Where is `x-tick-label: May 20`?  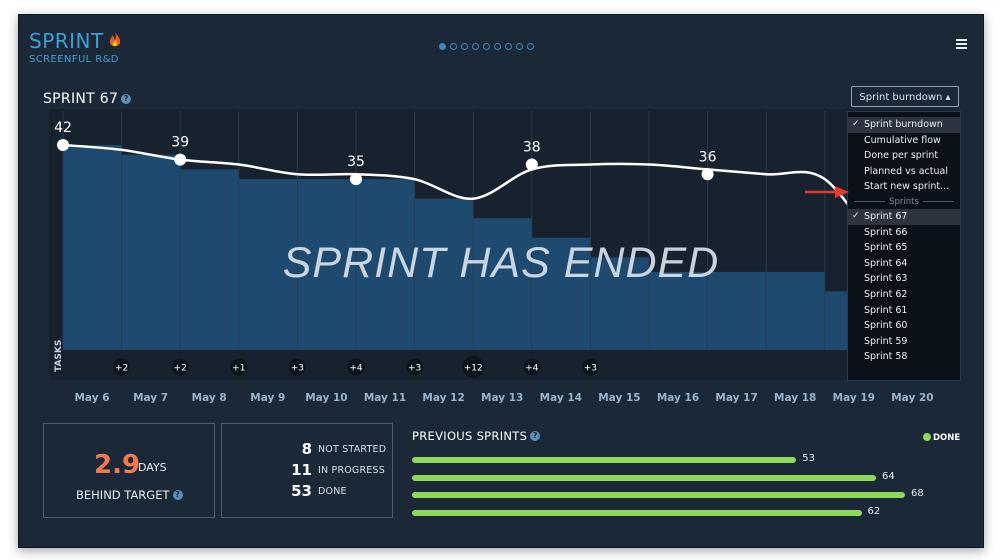
x-tick-label: May 20 is located at coordinates (912, 398).